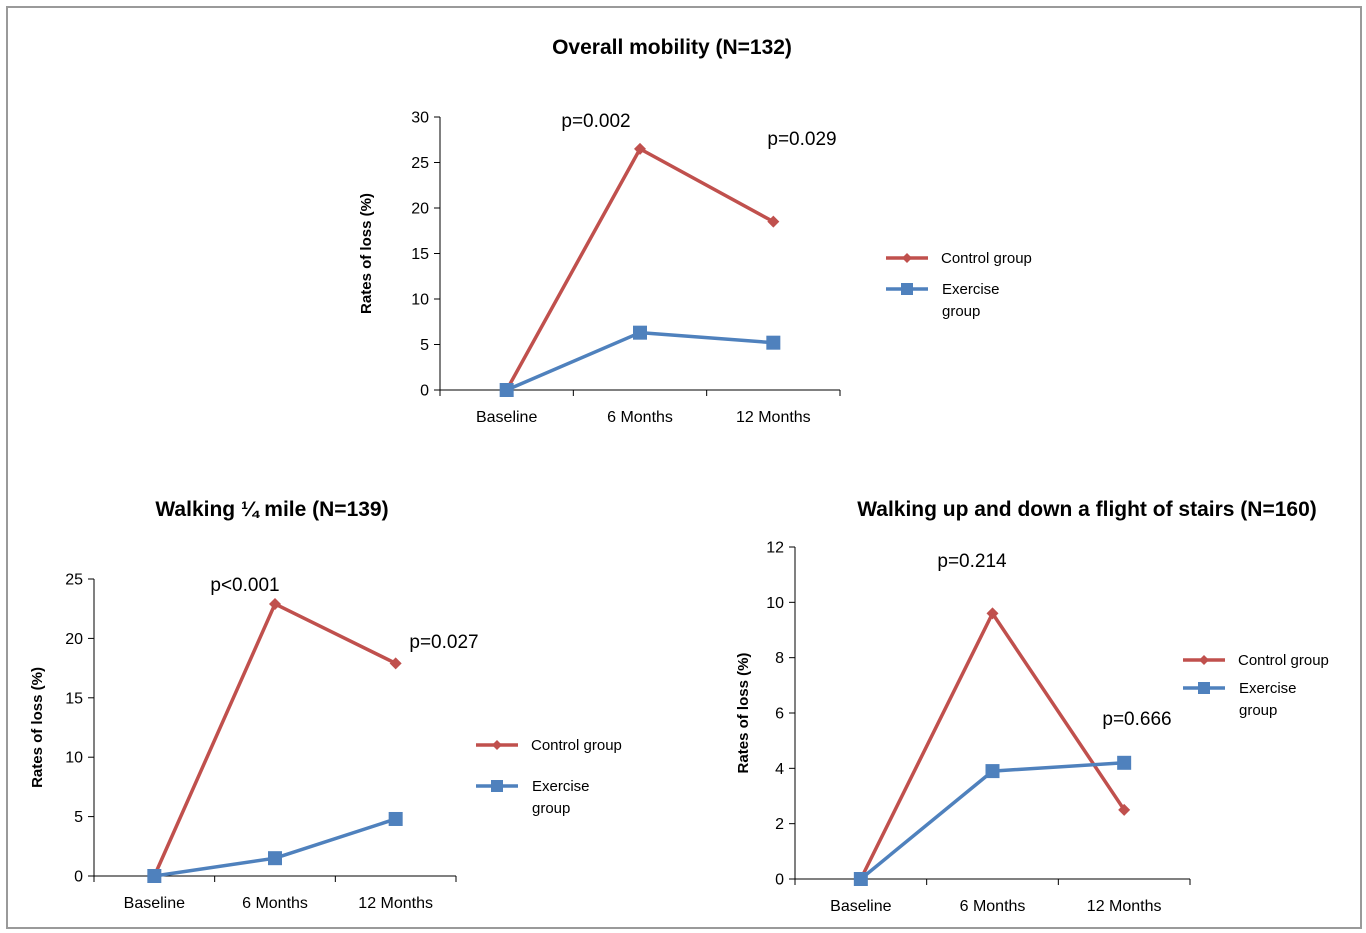 Image resolution: width=1366 pixels, height=933 pixels. I want to click on y-tick-label: 8, so click(779, 658).